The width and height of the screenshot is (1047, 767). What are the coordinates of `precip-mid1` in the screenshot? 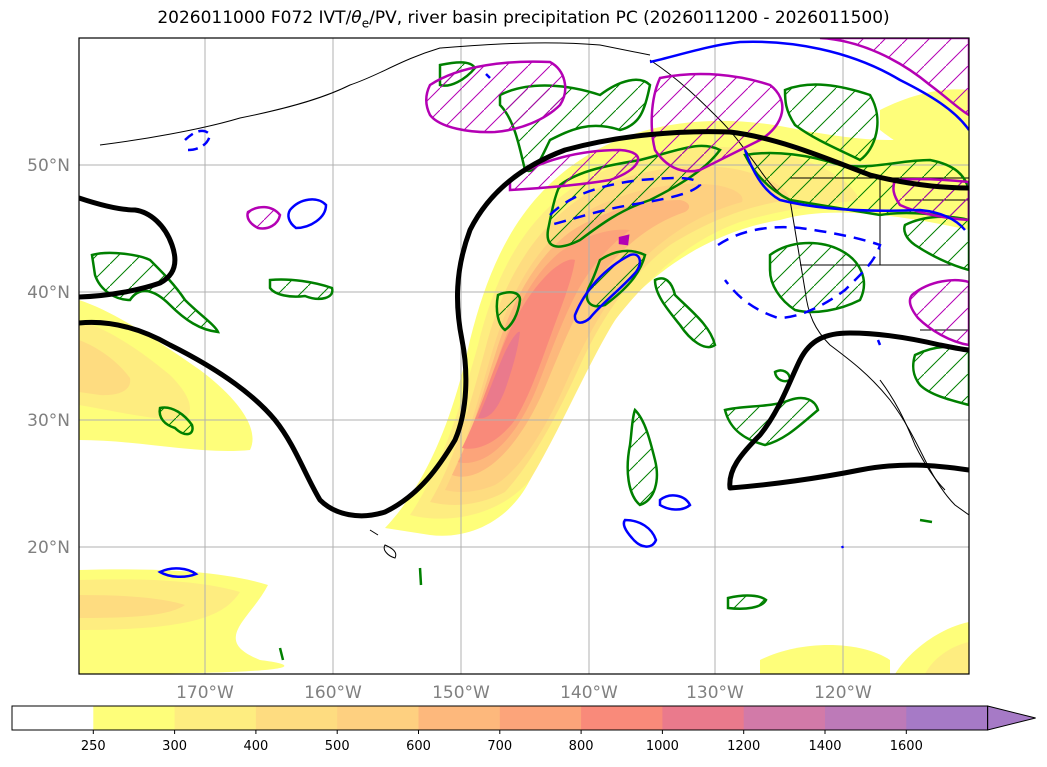 It's located at (616, 278).